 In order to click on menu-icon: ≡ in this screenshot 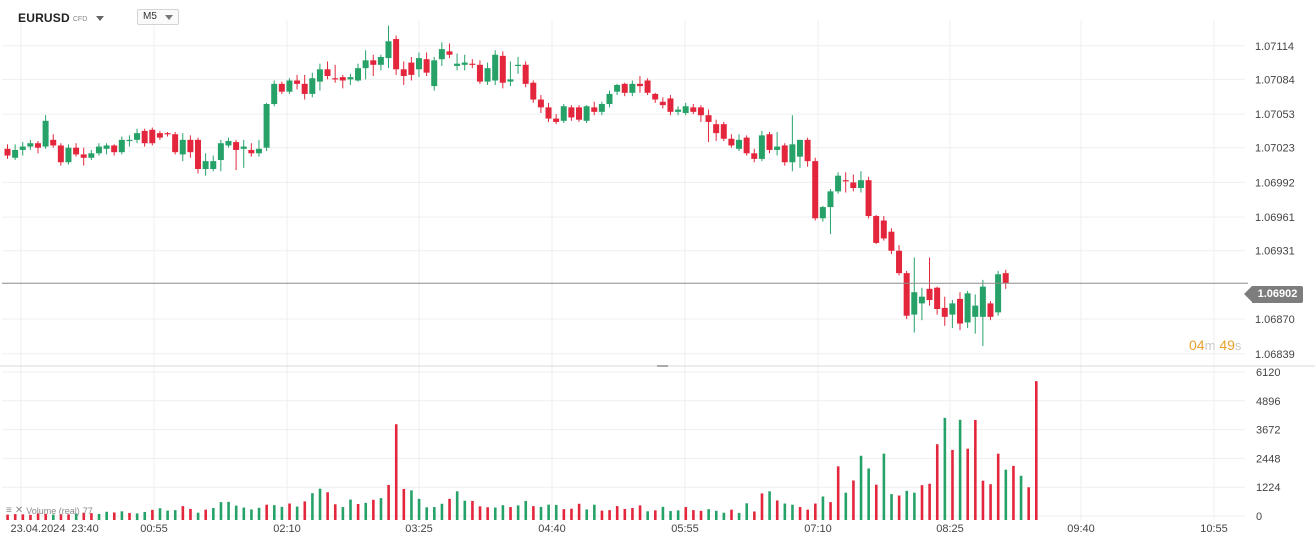, I will do `click(9, 510)`.